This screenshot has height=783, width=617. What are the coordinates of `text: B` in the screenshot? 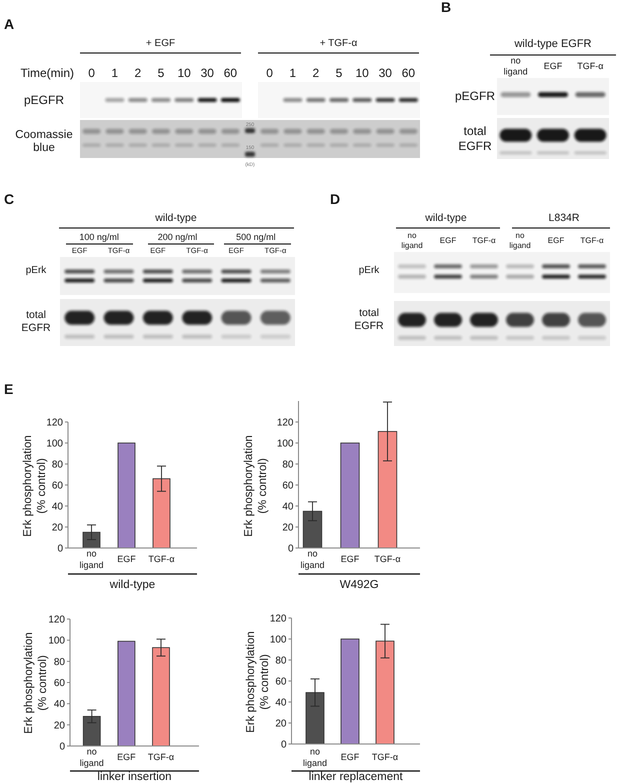 It's located at (446, 7).